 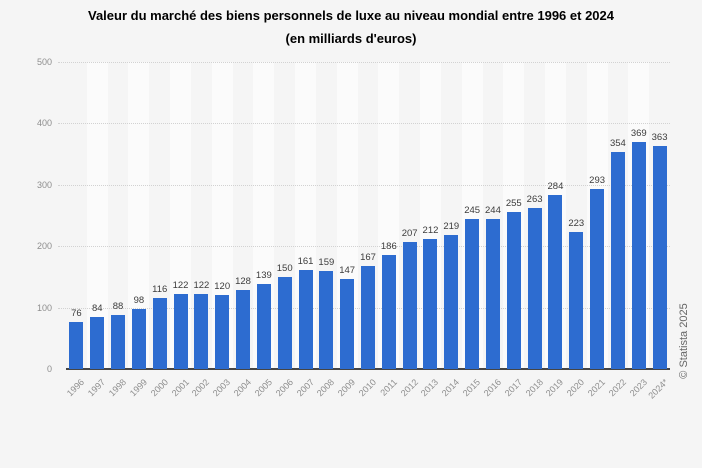 I want to click on bar-value-label: 98, so click(x=139, y=300).